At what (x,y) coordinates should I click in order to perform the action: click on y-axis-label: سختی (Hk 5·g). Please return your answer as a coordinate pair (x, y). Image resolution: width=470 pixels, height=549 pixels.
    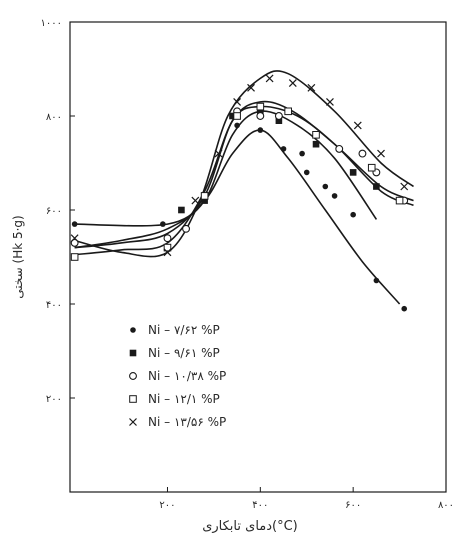
    Looking at the image, I should click on (18, 256).